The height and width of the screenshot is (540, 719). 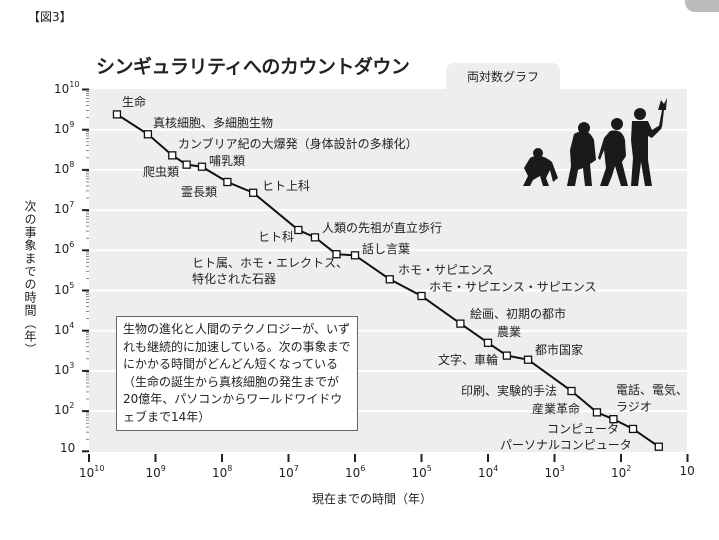 I want to click on annotation-label: 文字、車輪, so click(x=468, y=360).